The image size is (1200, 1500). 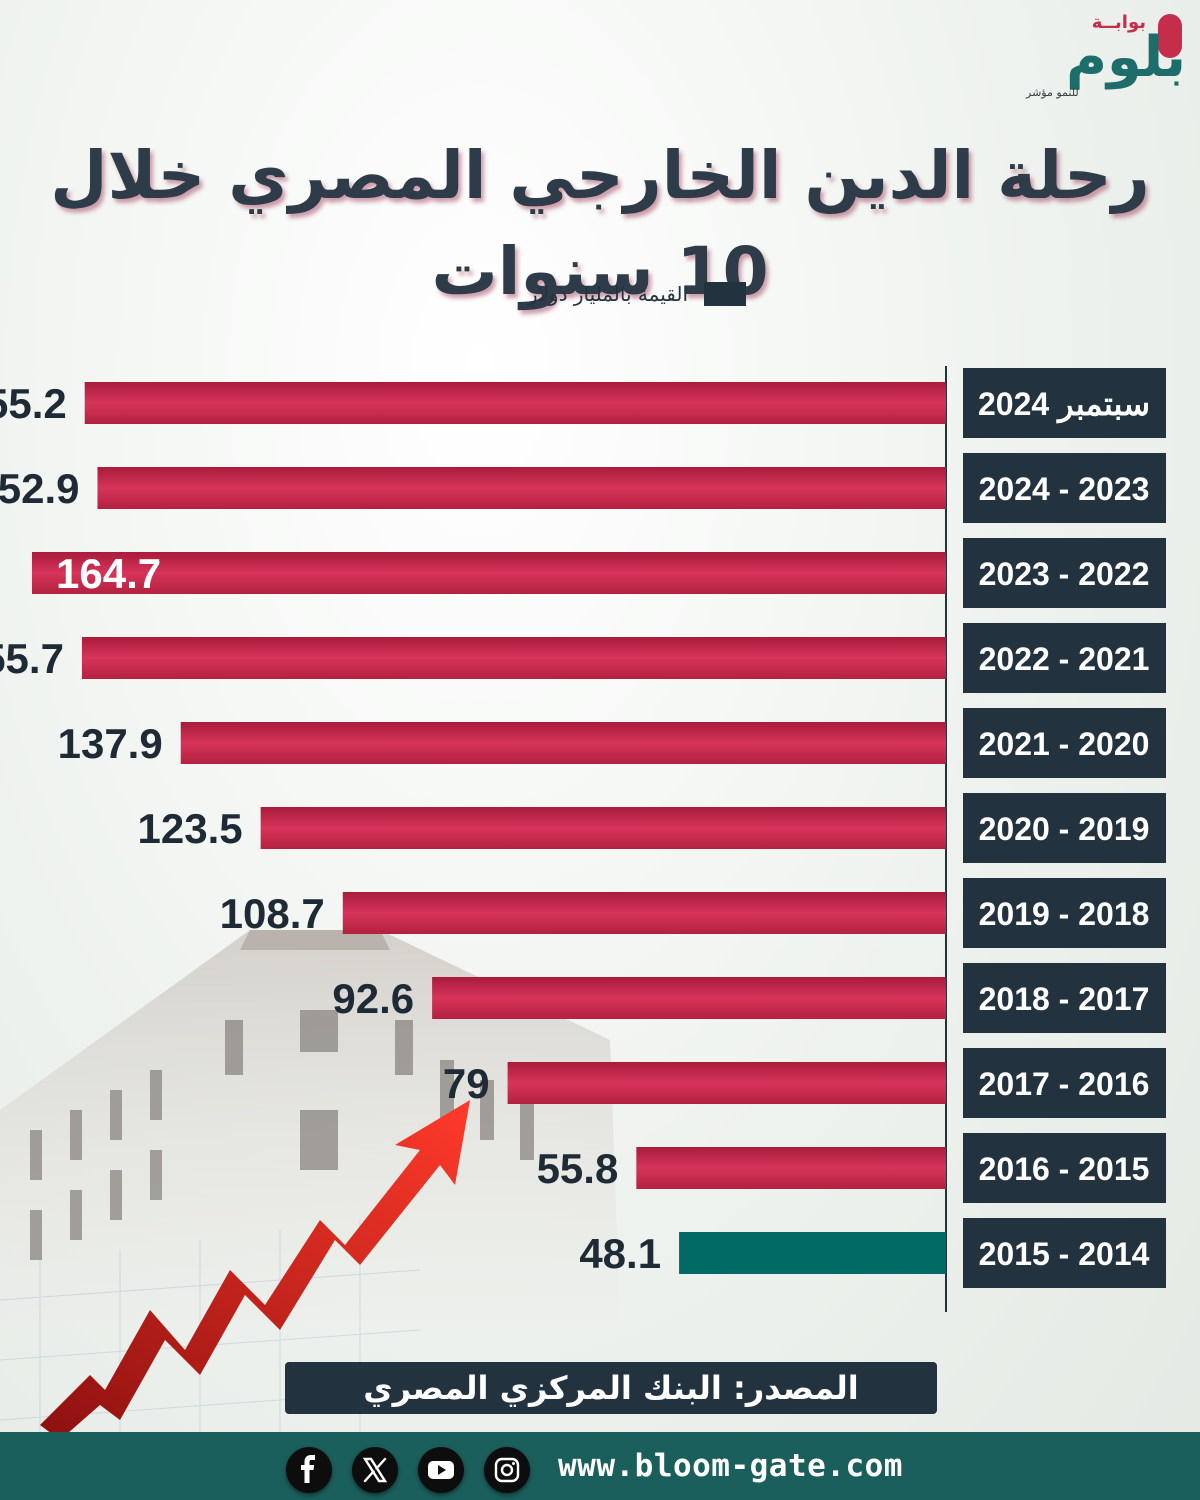 I want to click on value-label: 123.5, so click(x=190, y=828).